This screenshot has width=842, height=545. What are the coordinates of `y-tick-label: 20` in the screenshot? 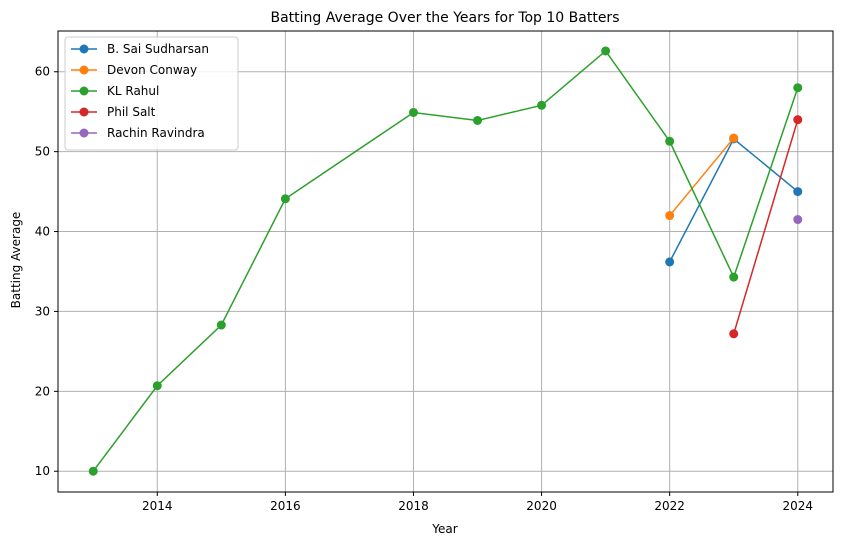 It's located at (42, 391).